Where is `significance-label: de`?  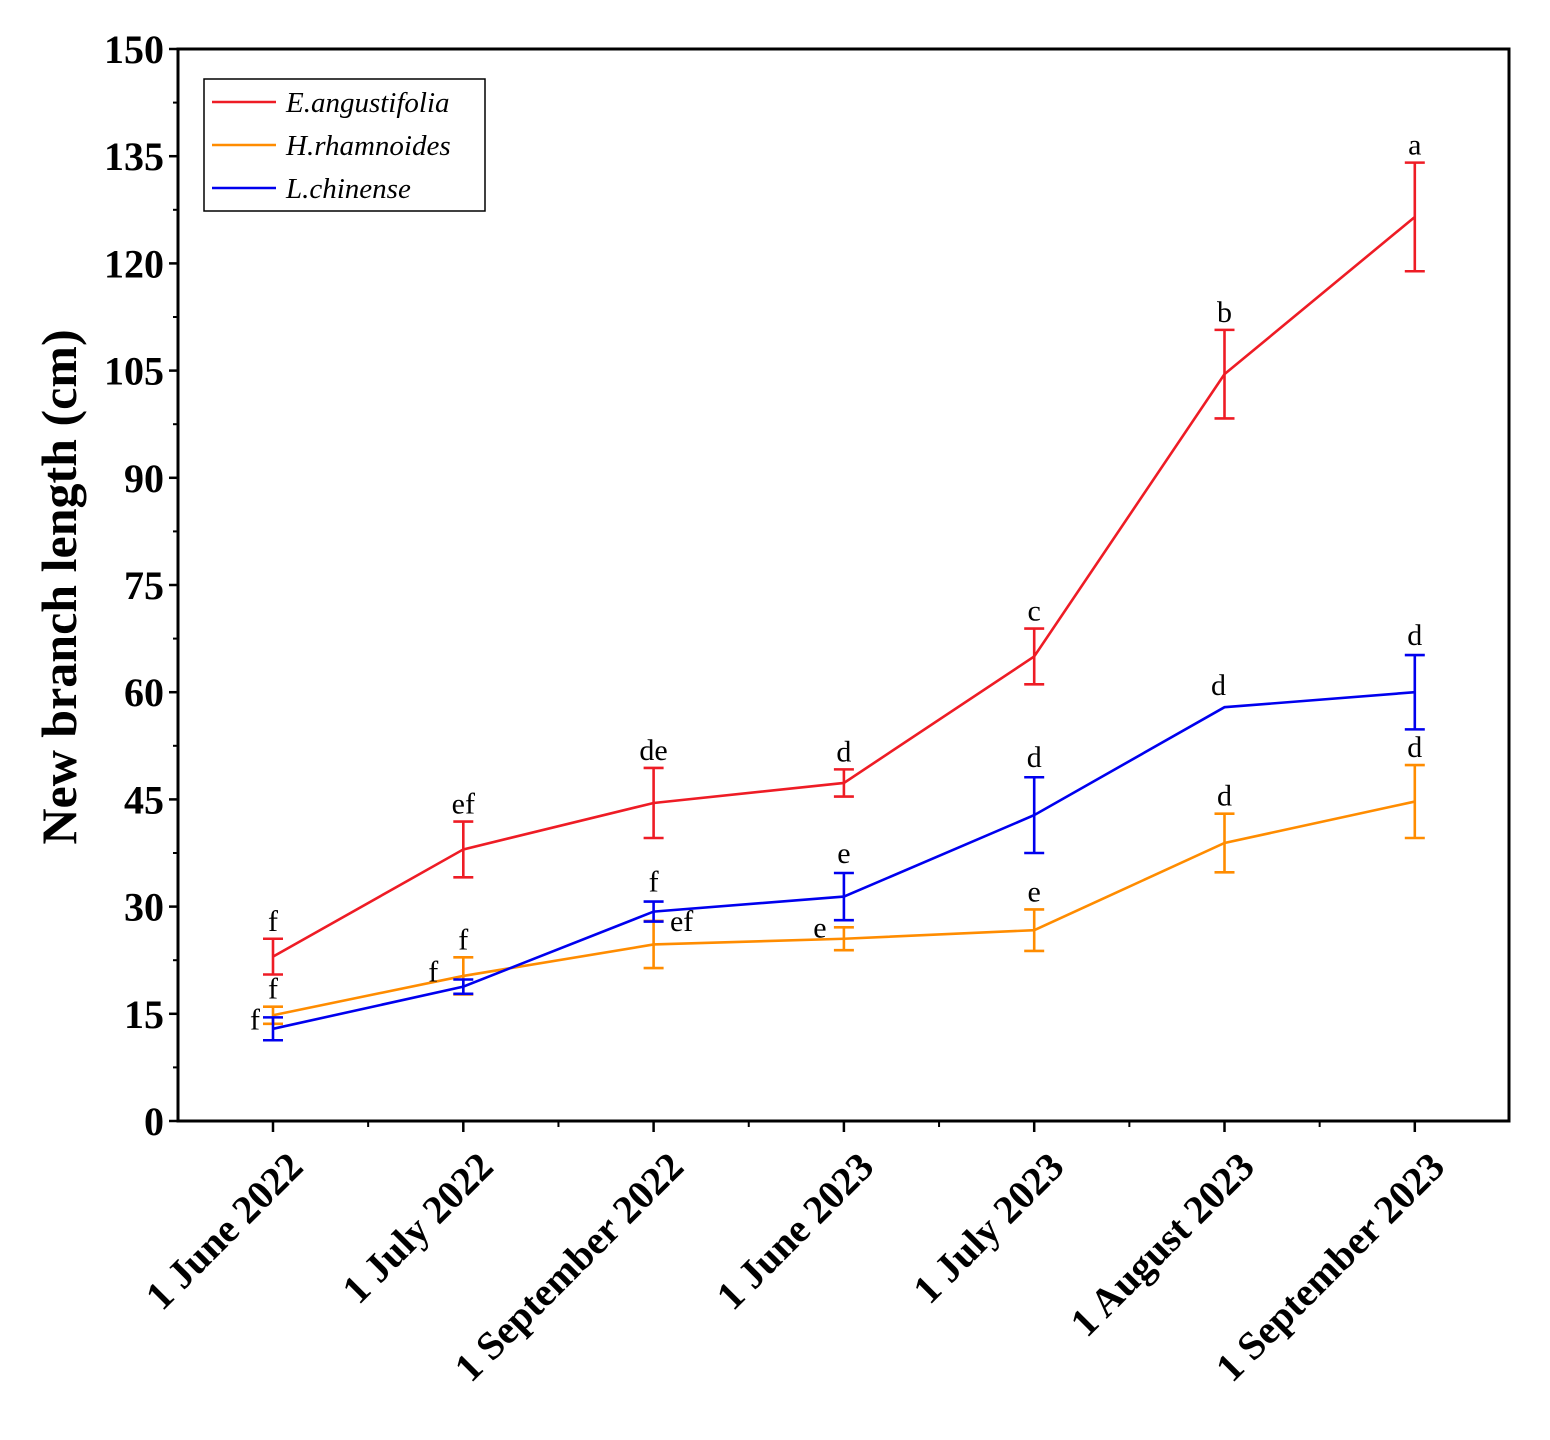 significance-label: de is located at coordinates (653, 750).